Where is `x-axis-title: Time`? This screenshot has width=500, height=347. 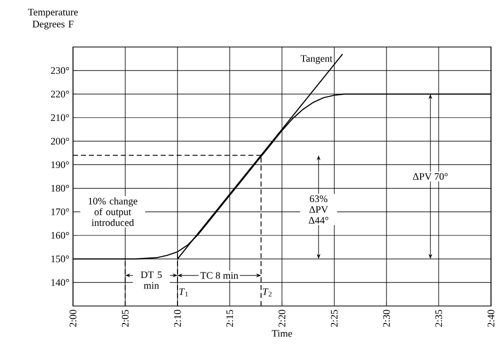 x-axis-title: Time is located at coordinates (282, 333).